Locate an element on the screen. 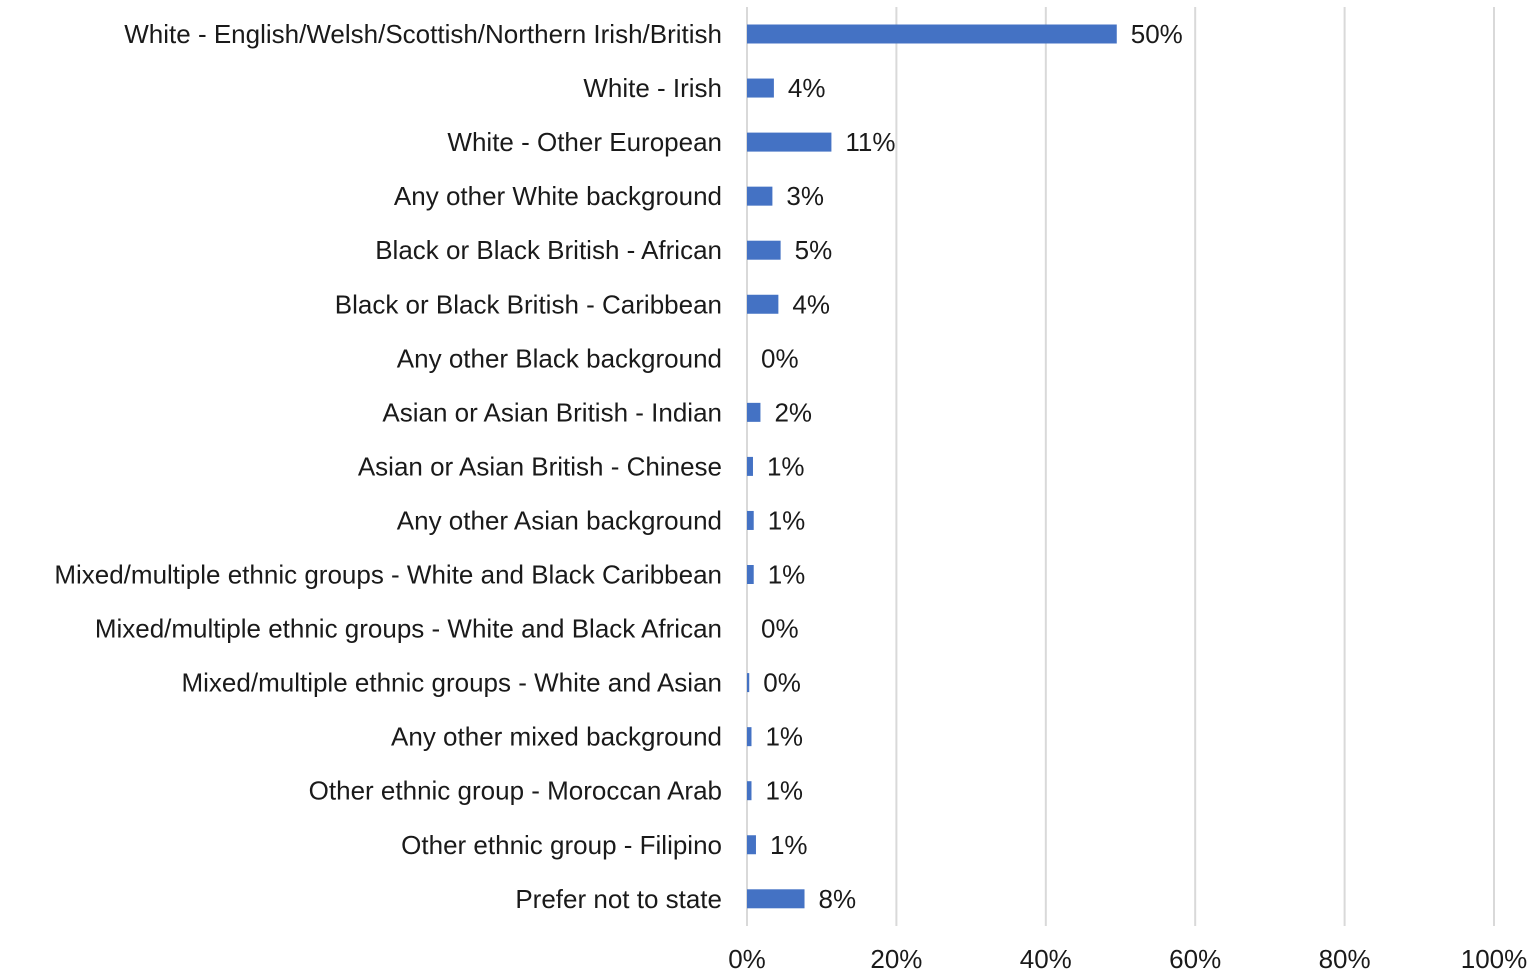 Image resolution: width=1537 pixels, height=973 pixels. x-tick-label: 100% is located at coordinates (1494, 958).